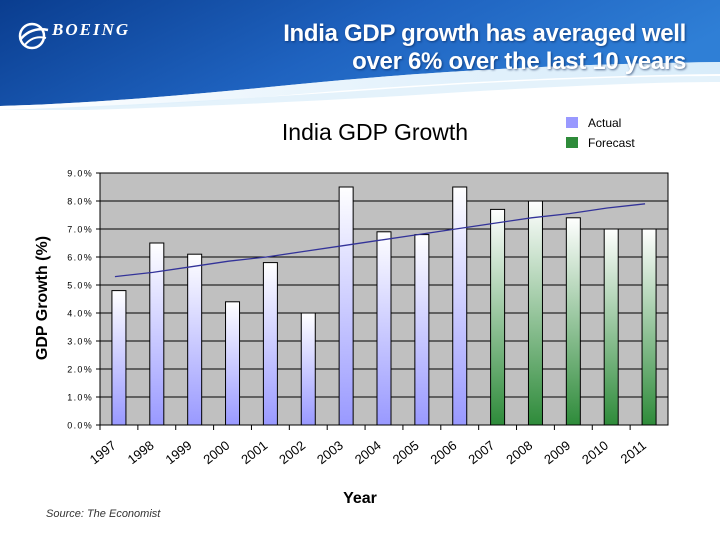  I want to click on x-tick-label: 2008, so click(519, 453).